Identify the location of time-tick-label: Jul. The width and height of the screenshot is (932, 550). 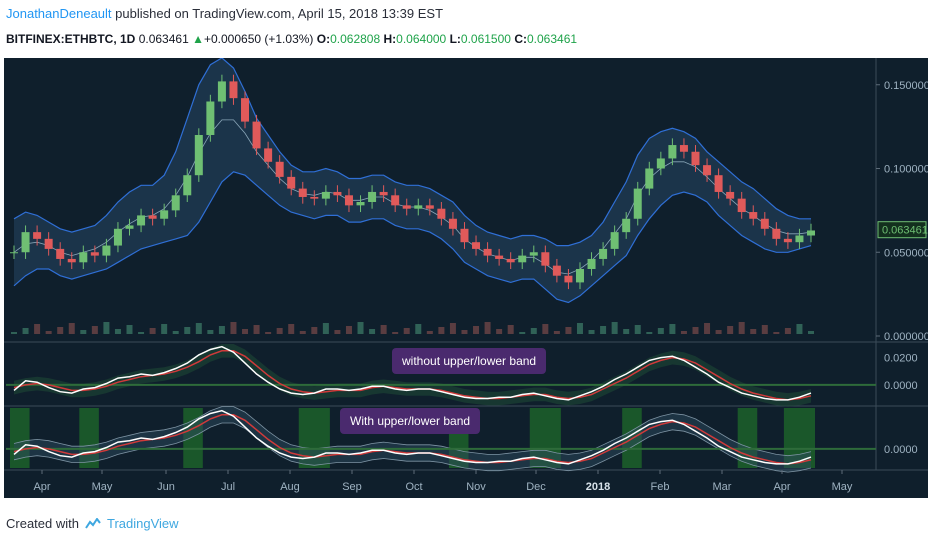
(228, 487).